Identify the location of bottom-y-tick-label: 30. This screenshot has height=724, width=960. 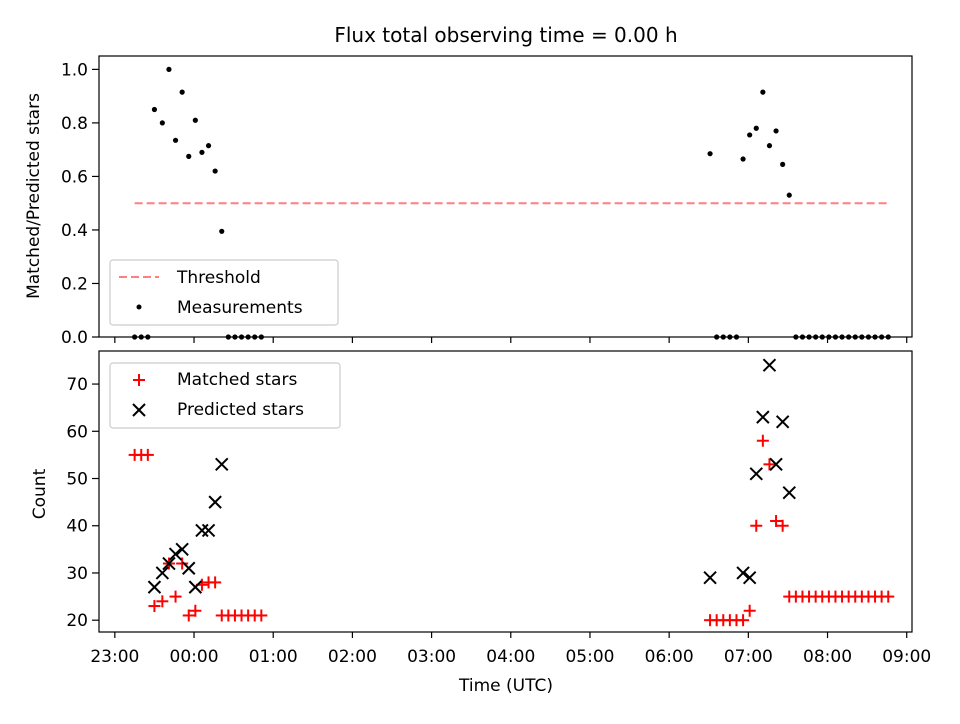
(77, 574).